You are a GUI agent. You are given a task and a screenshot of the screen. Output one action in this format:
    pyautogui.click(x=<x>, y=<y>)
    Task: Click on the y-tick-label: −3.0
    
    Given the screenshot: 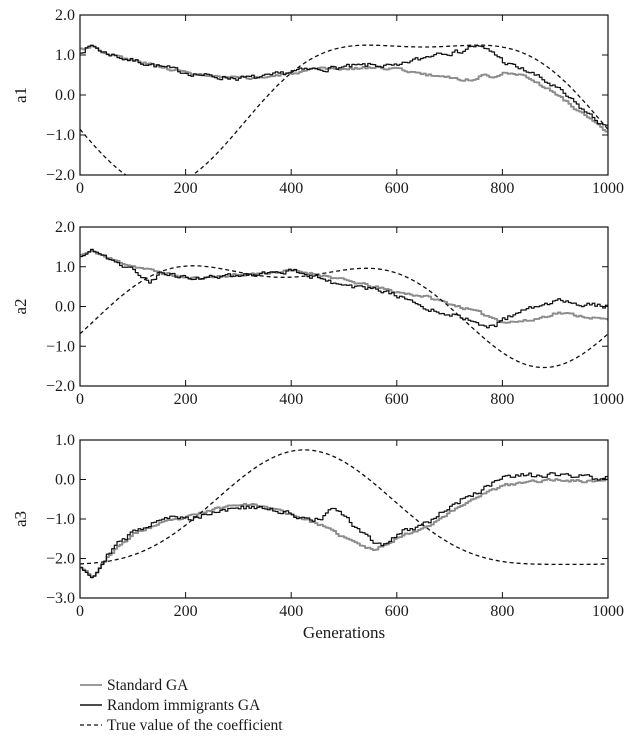 What is the action you would take?
    pyautogui.click(x=60, y=598)
    